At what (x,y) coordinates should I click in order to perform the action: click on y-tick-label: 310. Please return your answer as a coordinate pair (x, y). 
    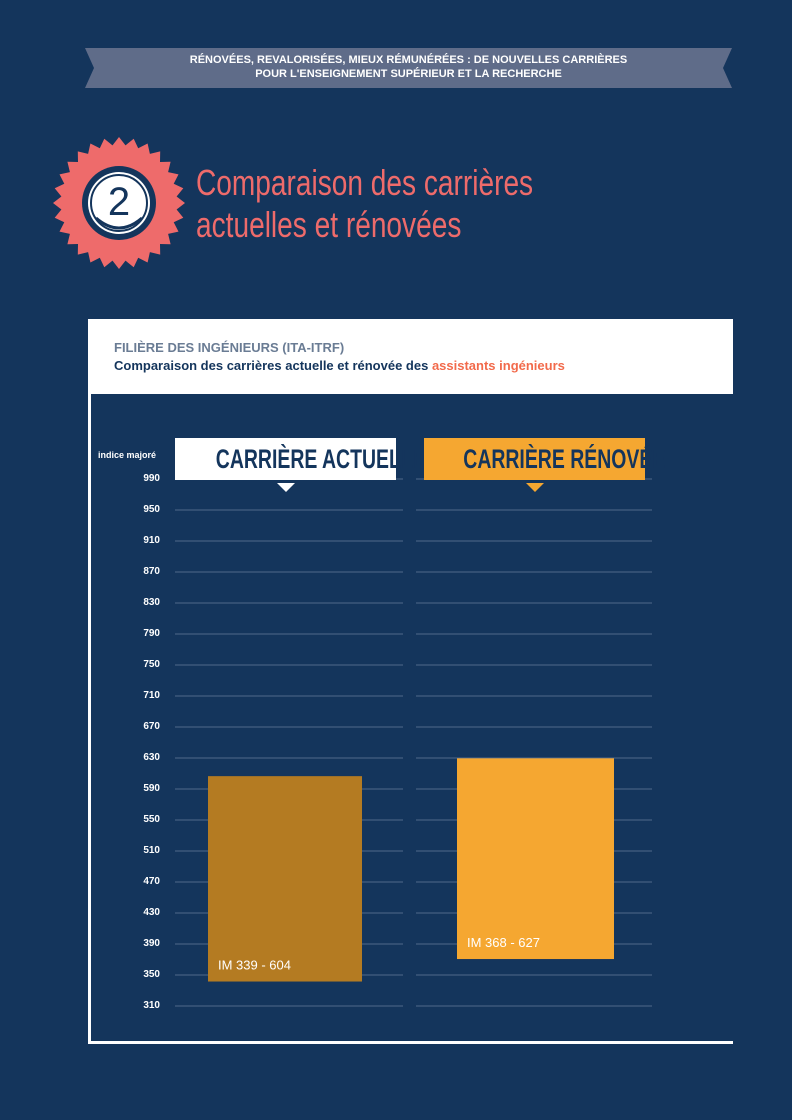
    Looking at the image, I should click on (151, 1005).